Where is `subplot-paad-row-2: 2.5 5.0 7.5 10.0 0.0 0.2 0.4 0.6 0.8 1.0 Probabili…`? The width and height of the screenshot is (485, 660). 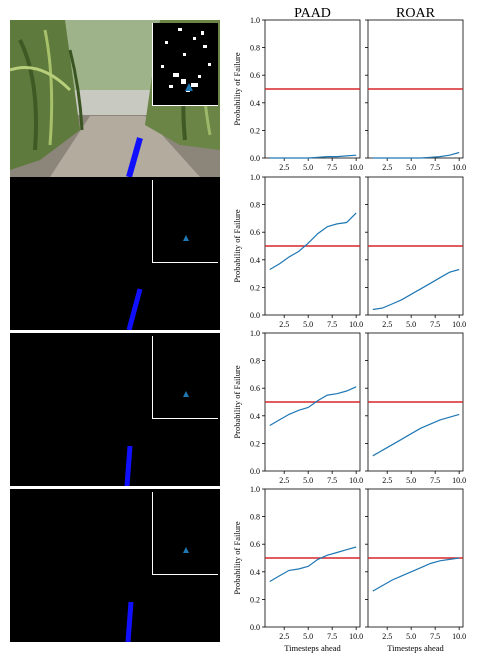
subplot-paad-row-2: 2.5 5.0 7.5 10.0 0.0 0.2 0.4 0.6 0.8 1.0 Probabili… is located at coordinates (297, 251).